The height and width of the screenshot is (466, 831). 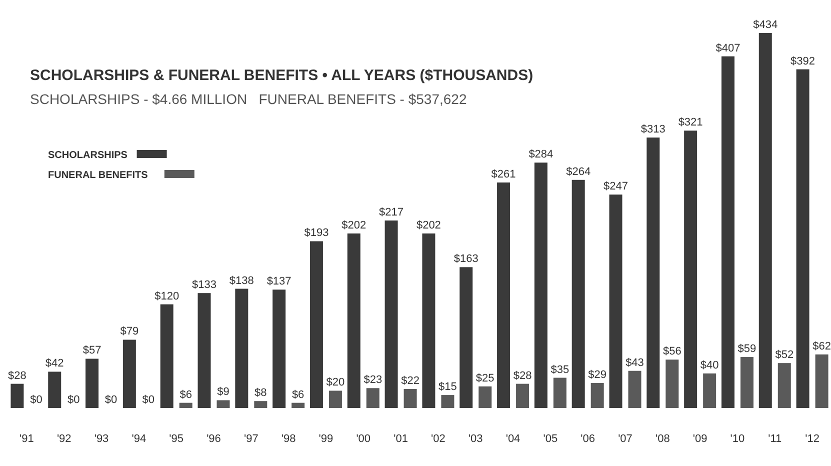 I want to click on x-tick-label: '12, so click(x=812, y=439).